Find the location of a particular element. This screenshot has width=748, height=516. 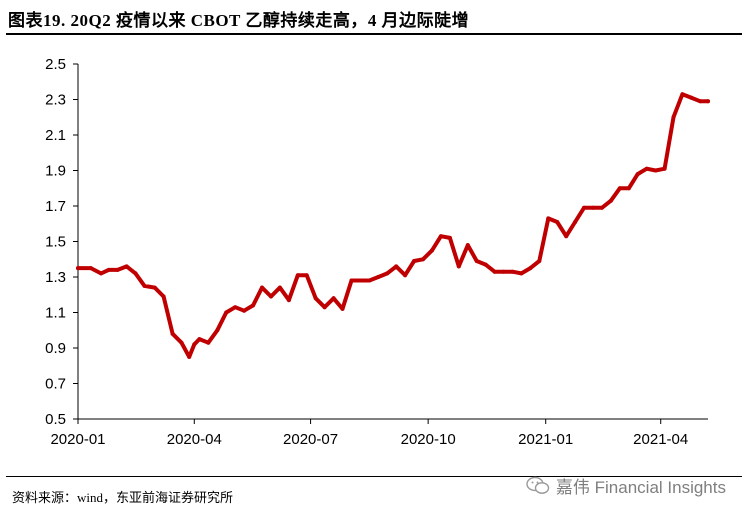

y-tick-label: 1.9 is located at coordinates (55, 171).